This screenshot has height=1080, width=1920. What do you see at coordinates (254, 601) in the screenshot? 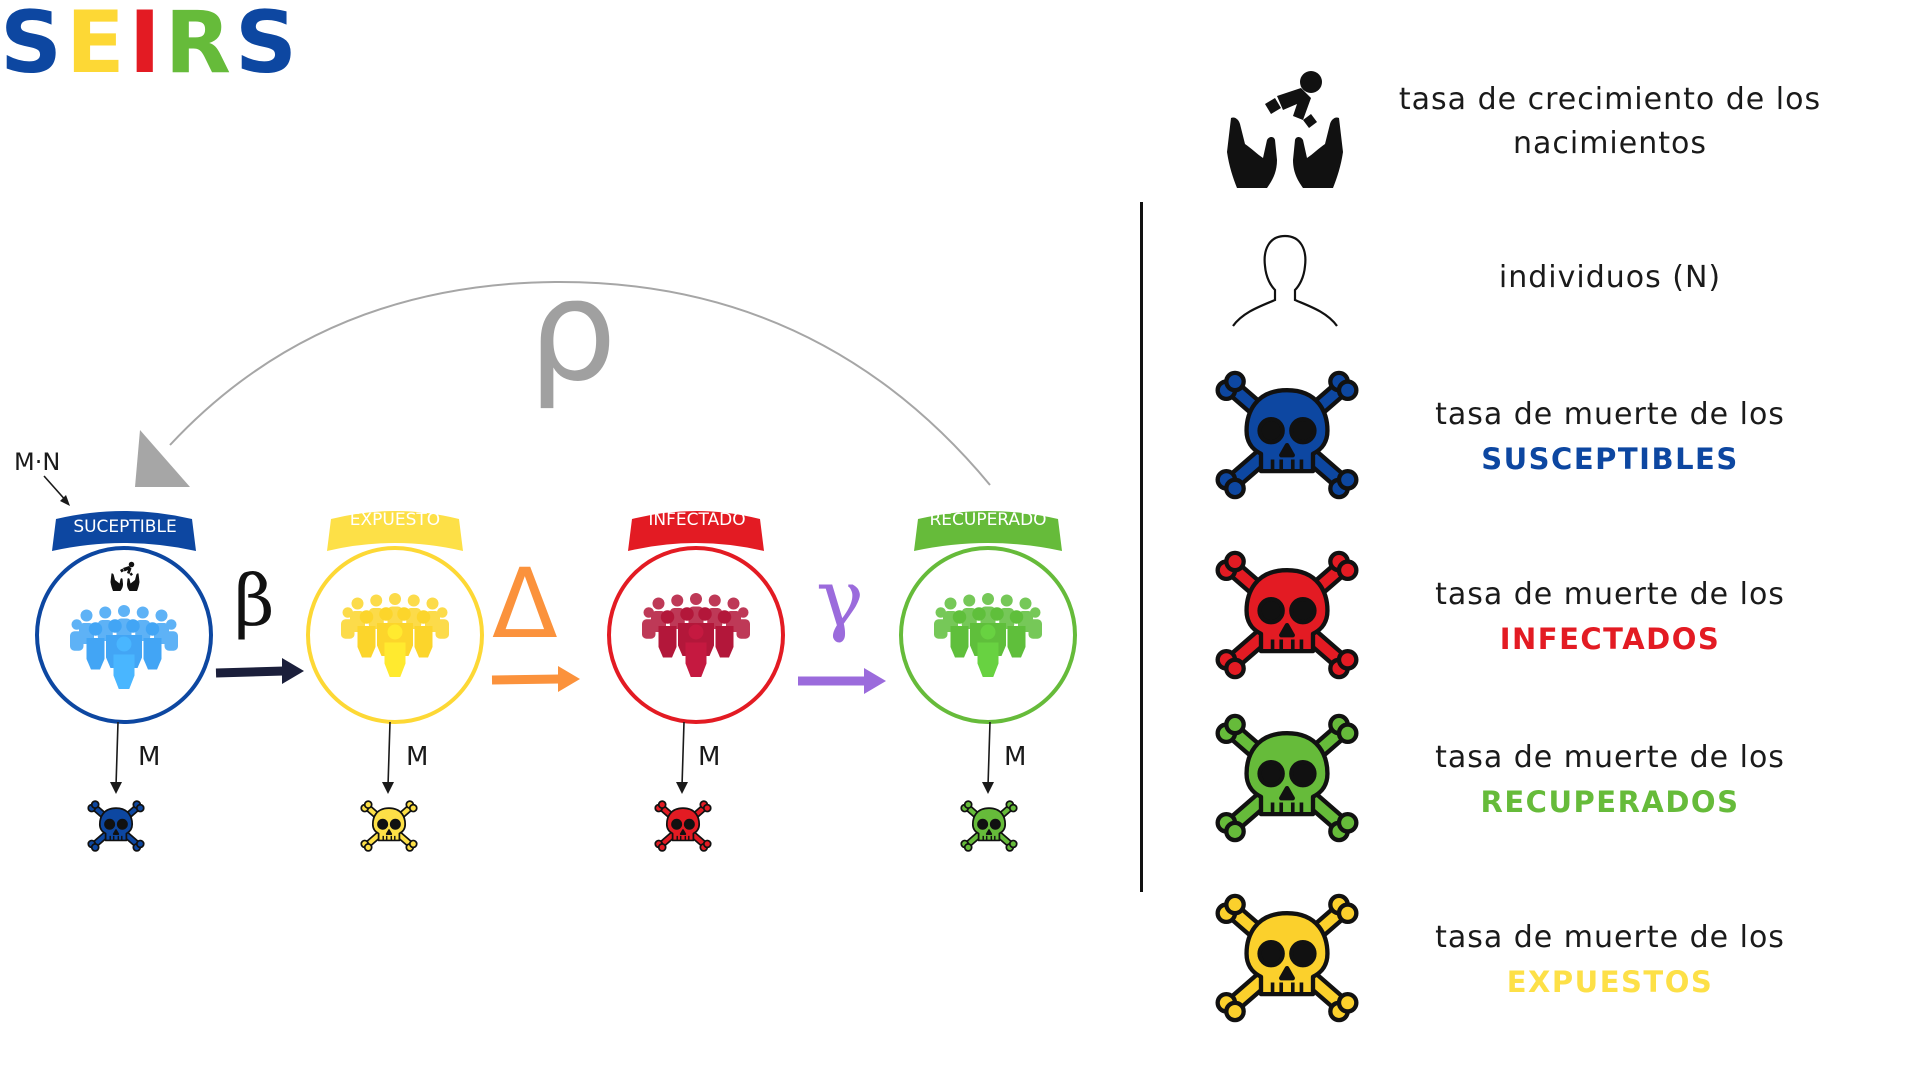
I see `beta-label: β` at bounding box center [254, 601].